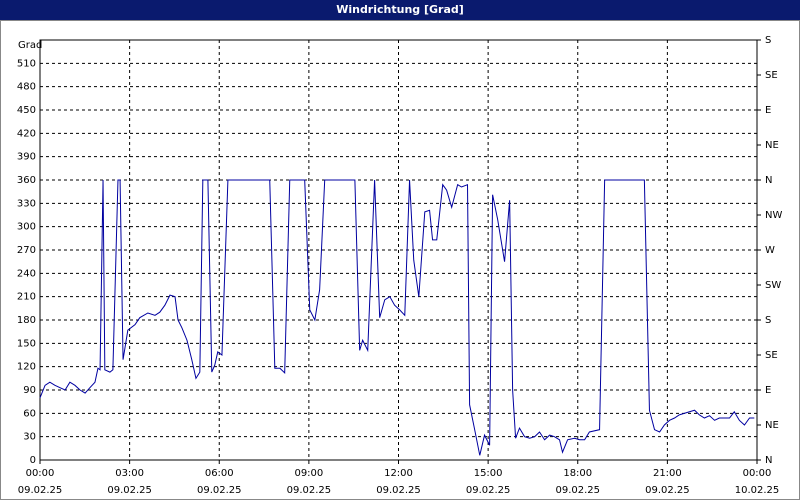 This screenshot has width=800, height=500. I want to click on x-tick-label: 03:00, so click(129, 473).